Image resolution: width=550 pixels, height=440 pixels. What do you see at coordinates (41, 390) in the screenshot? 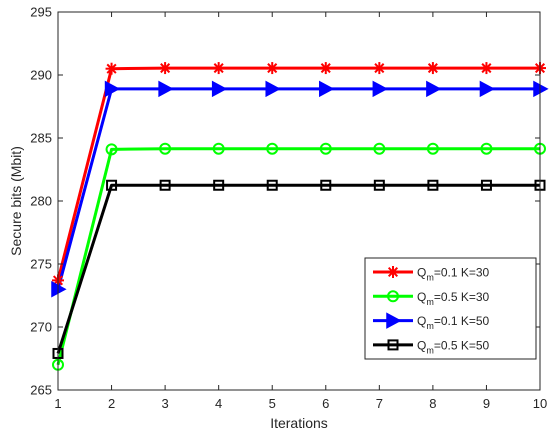
I see `y-tick-label: 265` at bounding box center [41, 390].